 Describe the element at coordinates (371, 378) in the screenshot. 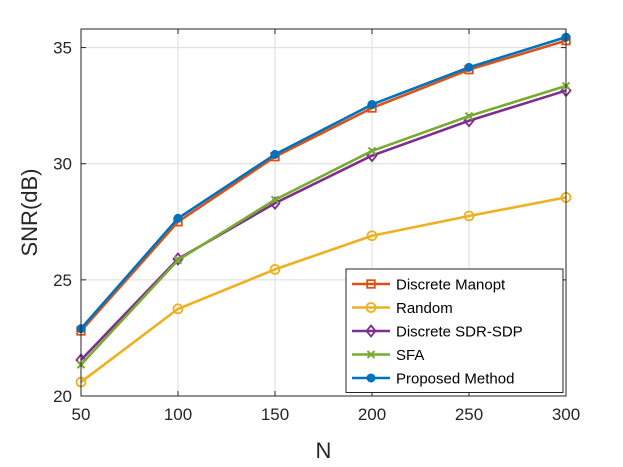

I see `legend-marker-proposed-method` at that location.